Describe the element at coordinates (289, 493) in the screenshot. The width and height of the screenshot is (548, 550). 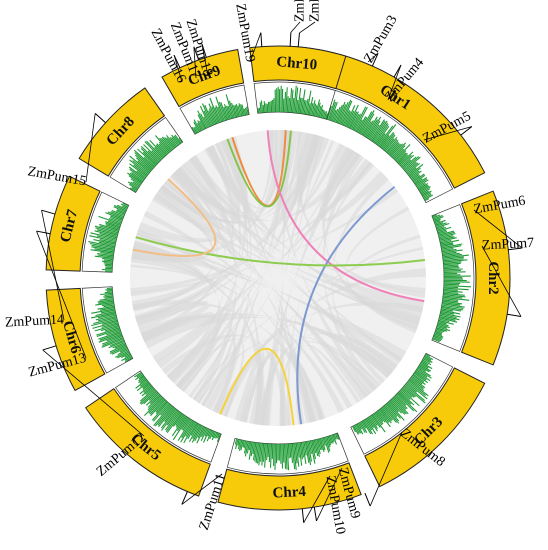
I see `chromosome-label: Chr4` at that location.